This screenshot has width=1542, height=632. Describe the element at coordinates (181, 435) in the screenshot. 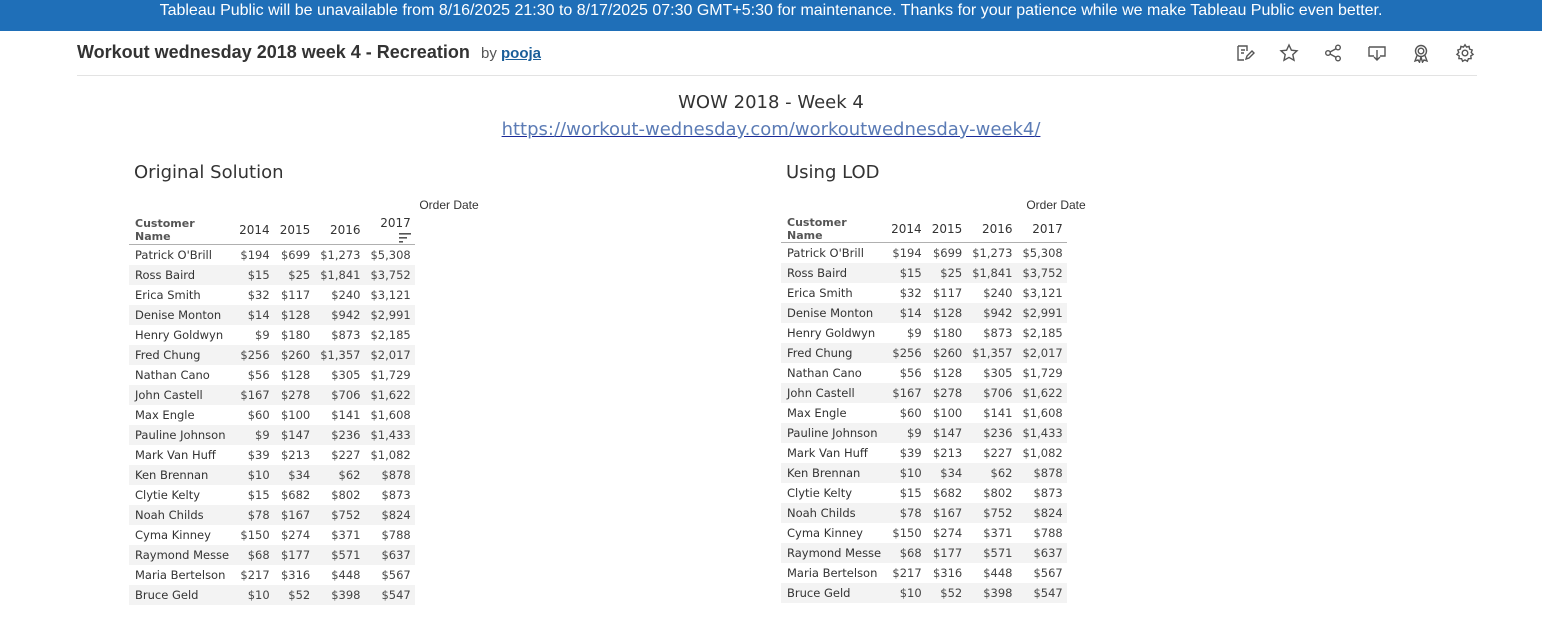

I see `customer-name-cell: Pauline Johnson` at that location.